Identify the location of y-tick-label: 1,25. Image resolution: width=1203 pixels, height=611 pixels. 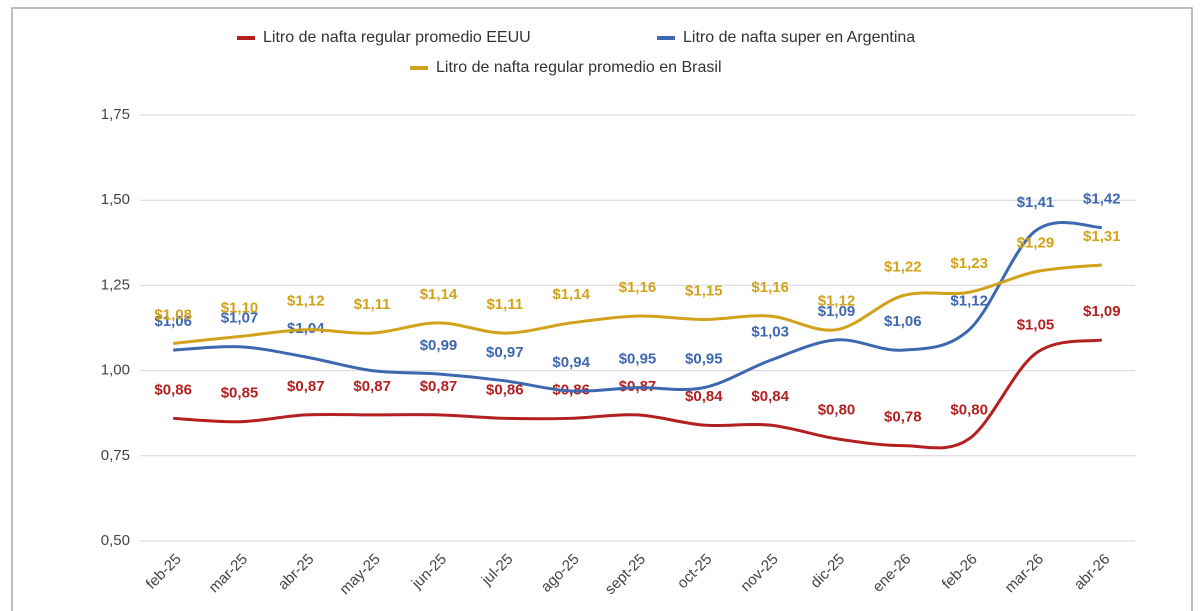
(115, 284).